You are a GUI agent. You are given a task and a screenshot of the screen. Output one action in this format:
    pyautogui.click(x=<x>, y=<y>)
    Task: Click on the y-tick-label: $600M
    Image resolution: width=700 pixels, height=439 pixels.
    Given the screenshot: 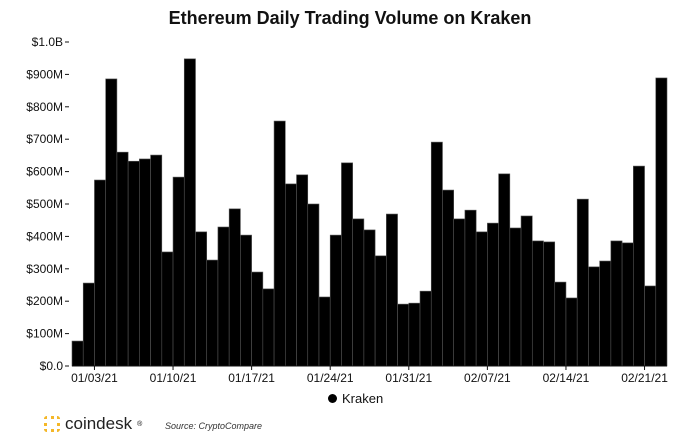 What is the action you would take?
    pyautogui.click(x=44, y=172)
    